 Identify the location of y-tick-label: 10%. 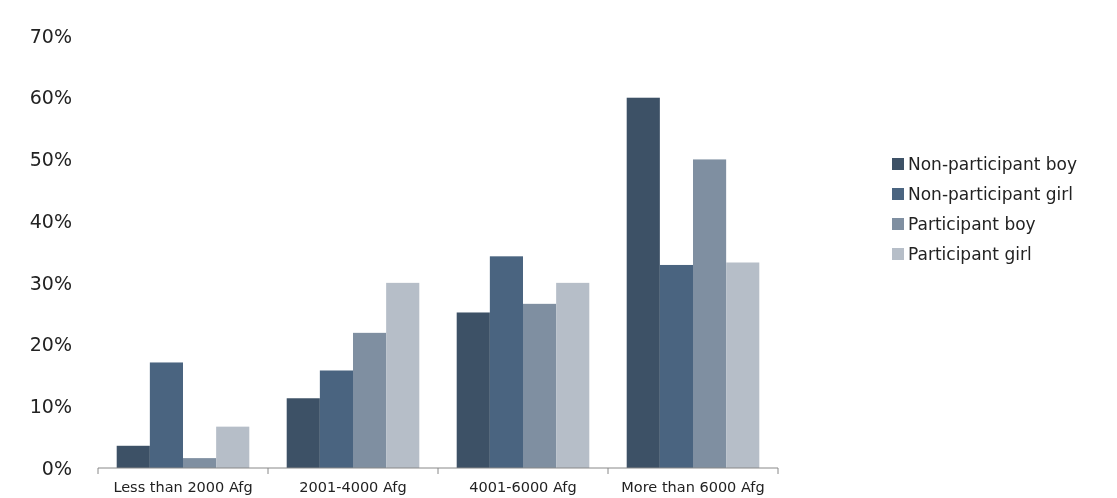
(50, 405).